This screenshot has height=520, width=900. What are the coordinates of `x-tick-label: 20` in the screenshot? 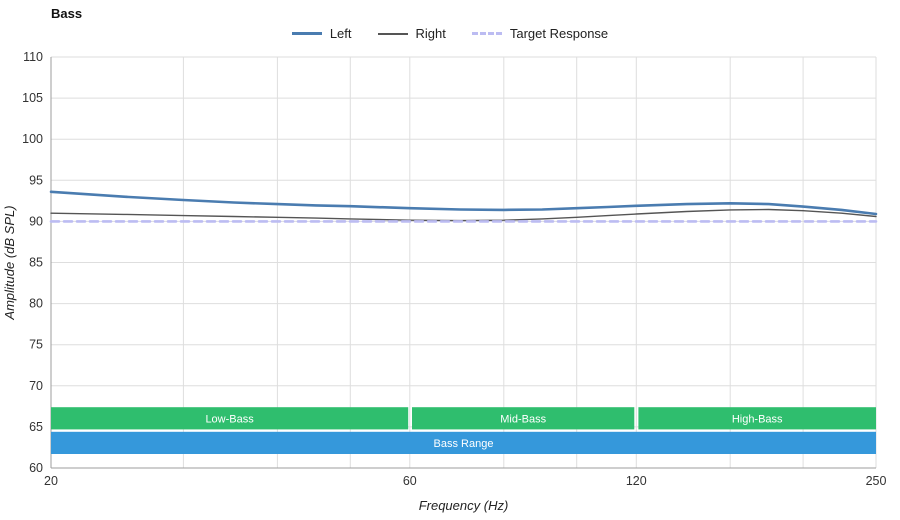 It's located at (51, 481).